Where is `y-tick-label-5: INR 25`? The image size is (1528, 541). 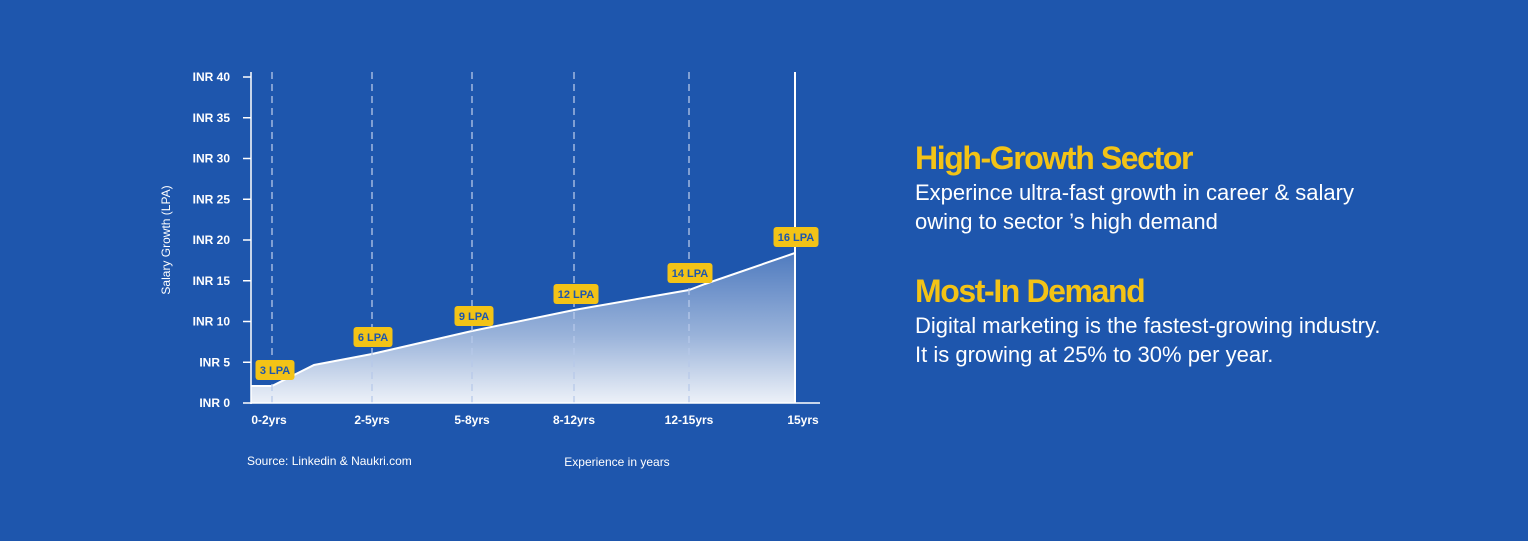 y-tick-label-5: INR 25 is located at coordinates (212, 199).